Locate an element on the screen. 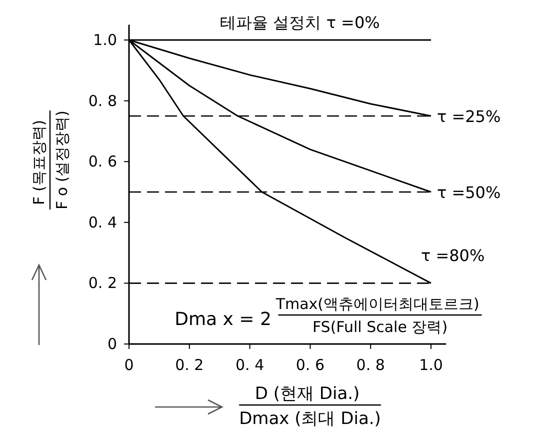 This screenshot has height=437, width=543. x-tick-label: 0. 8 is located at coordinates (370, 365).